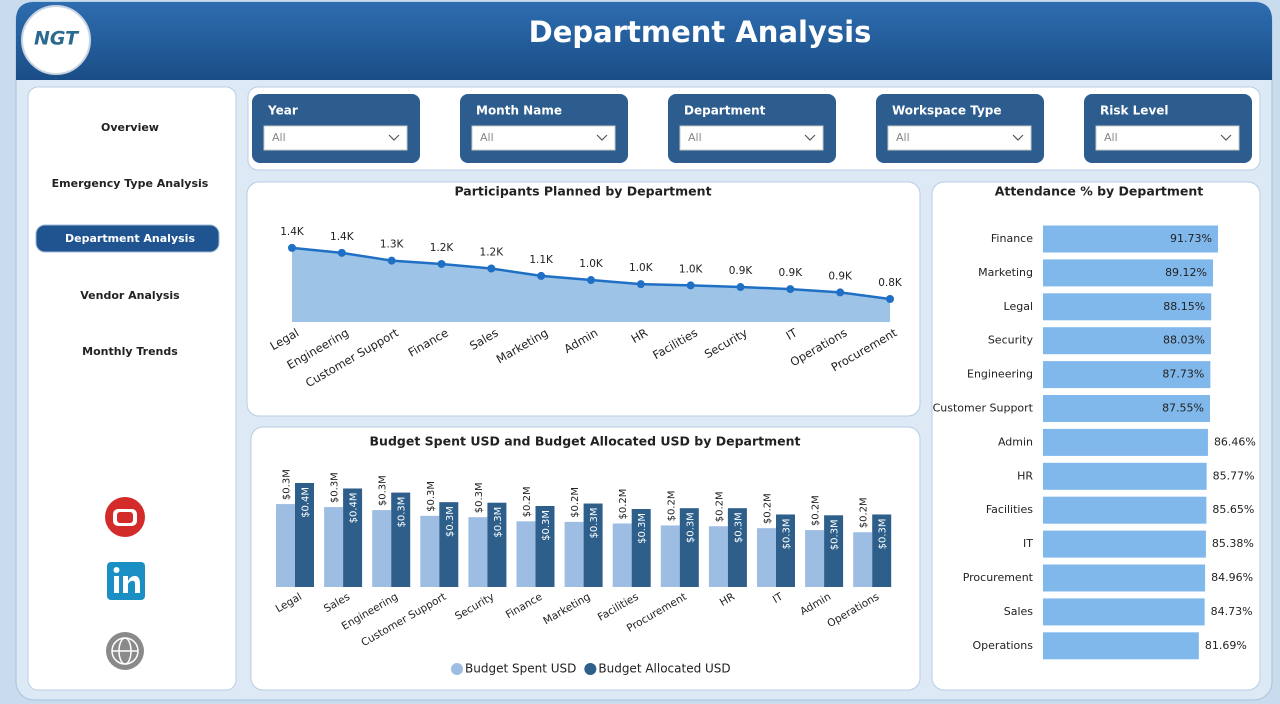 The height and width of the screenshot is (704, 1280). I want to click on data-label: 88.03%, so click(1184, 340).